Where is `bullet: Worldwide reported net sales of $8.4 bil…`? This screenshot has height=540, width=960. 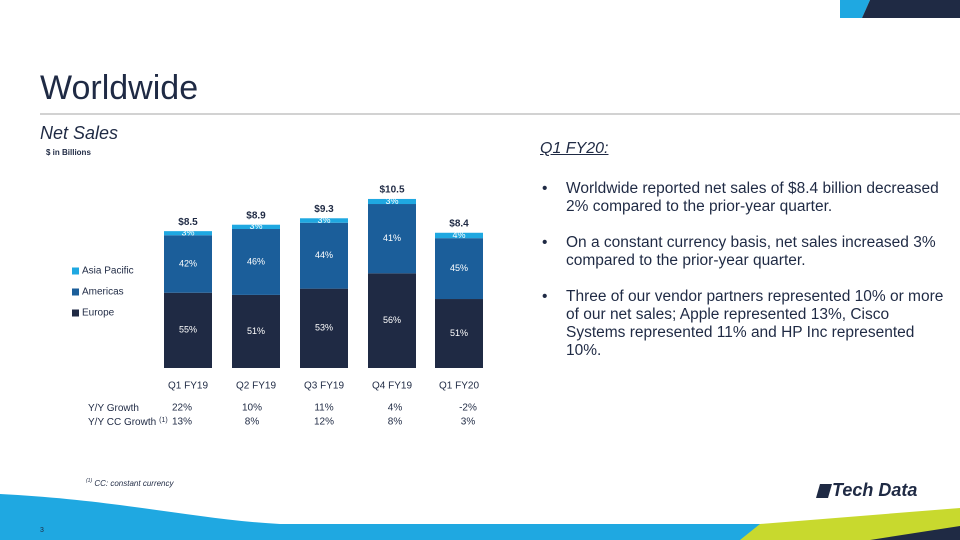
bullet: Worldwide reported net sales of $8.4 bil… is located at coordinates (745, 198).